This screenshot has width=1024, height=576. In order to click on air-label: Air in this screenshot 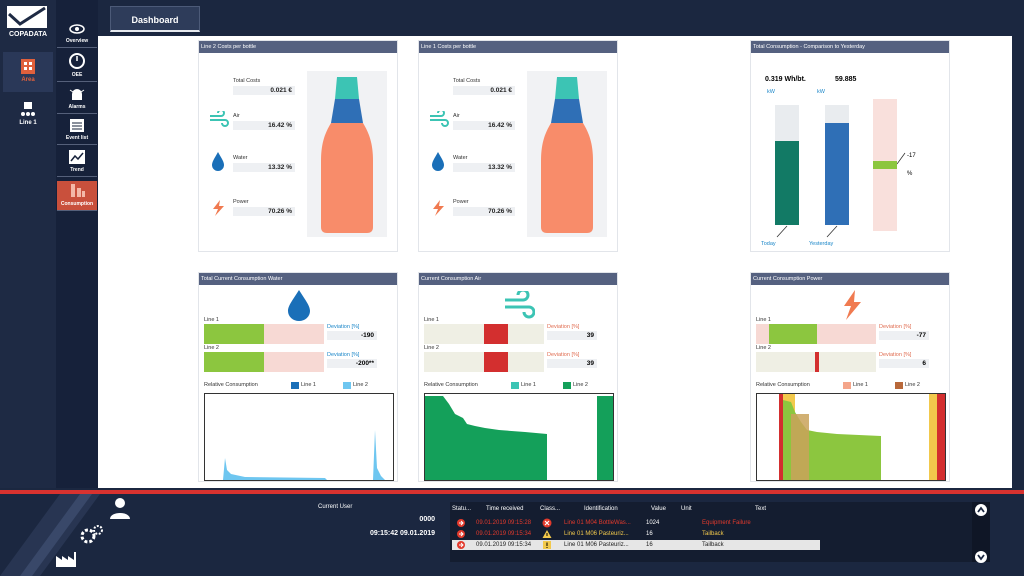, I will do `click(236, 116)`.